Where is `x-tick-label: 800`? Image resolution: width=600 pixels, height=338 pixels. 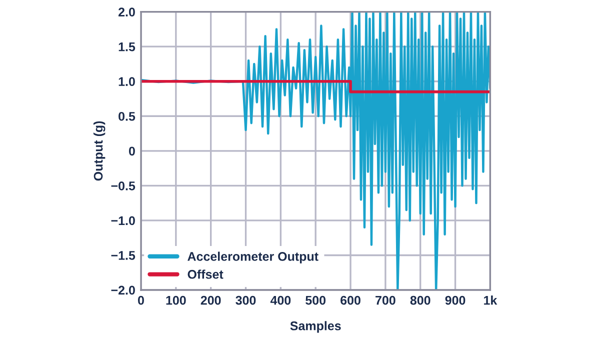 x-tick-label: 800 is located at coordinates (420, 300).